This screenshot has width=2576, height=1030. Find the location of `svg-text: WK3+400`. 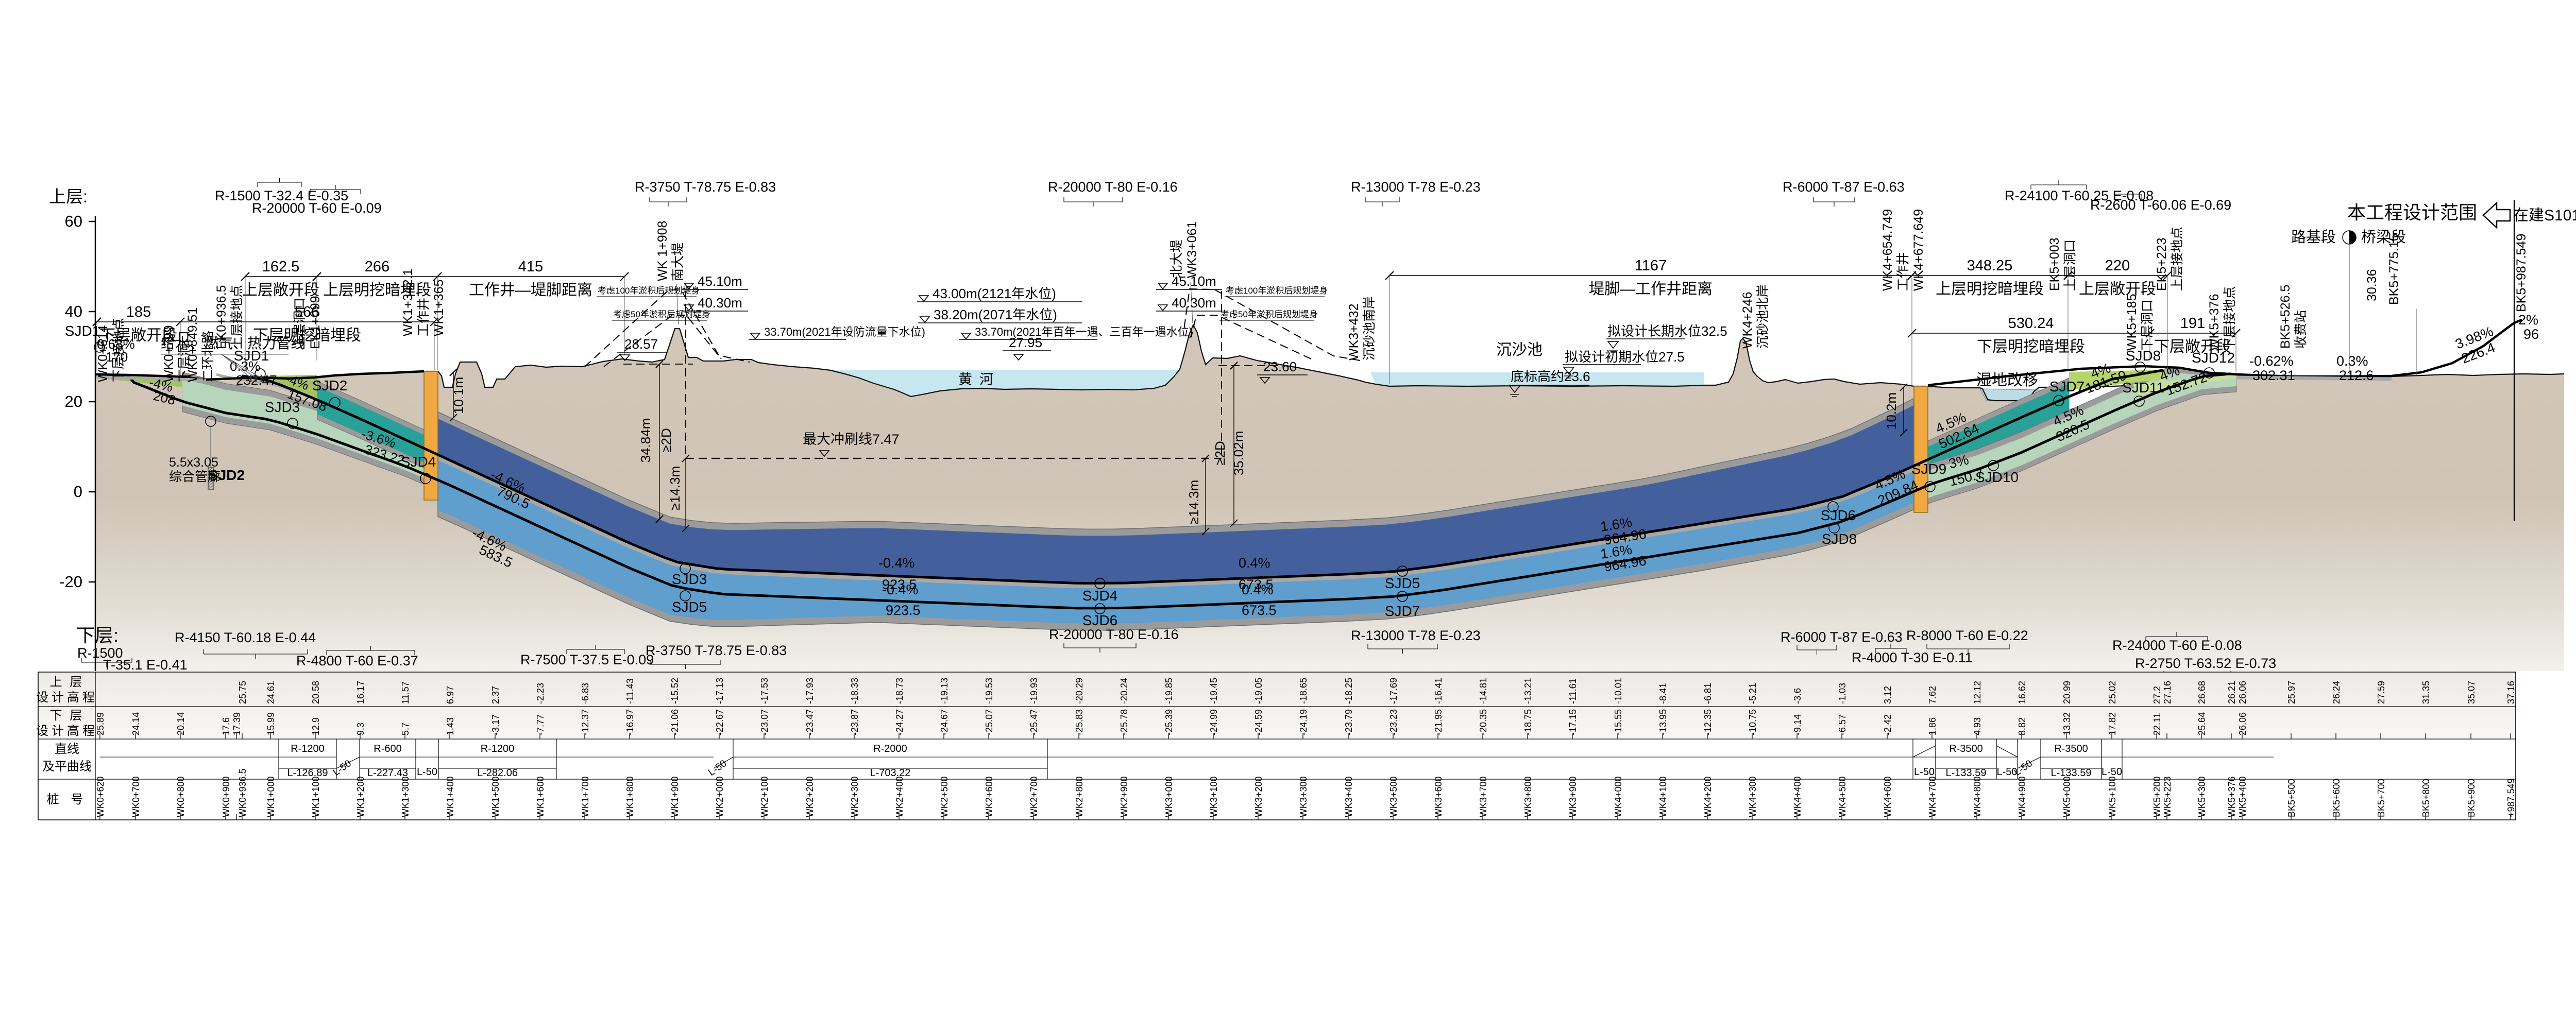

svg-text: WK3+400 is located at coordinates (1349, 797).